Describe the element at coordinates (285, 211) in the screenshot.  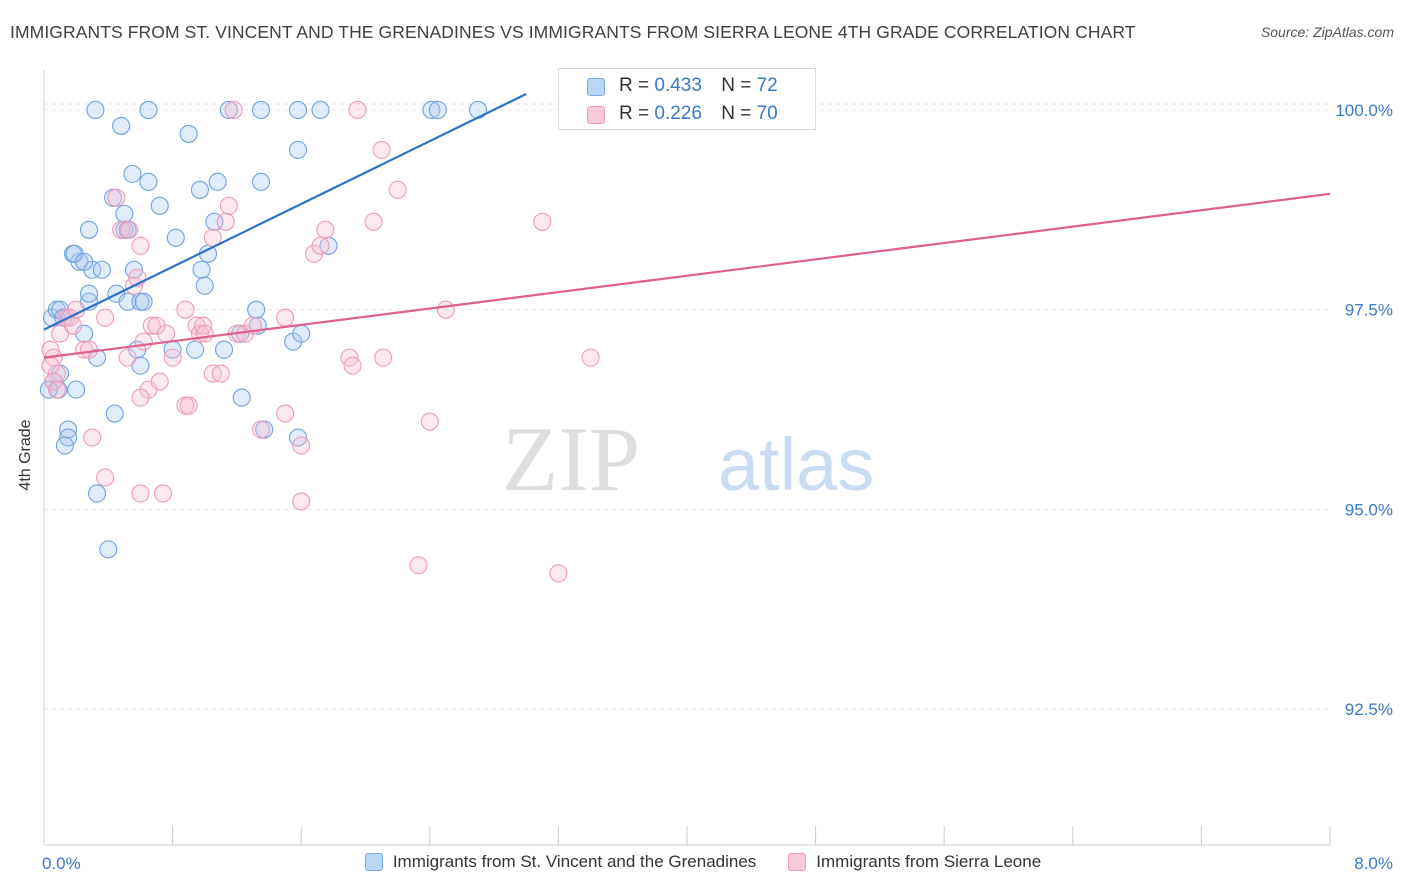
I see `trend-line` at that location.